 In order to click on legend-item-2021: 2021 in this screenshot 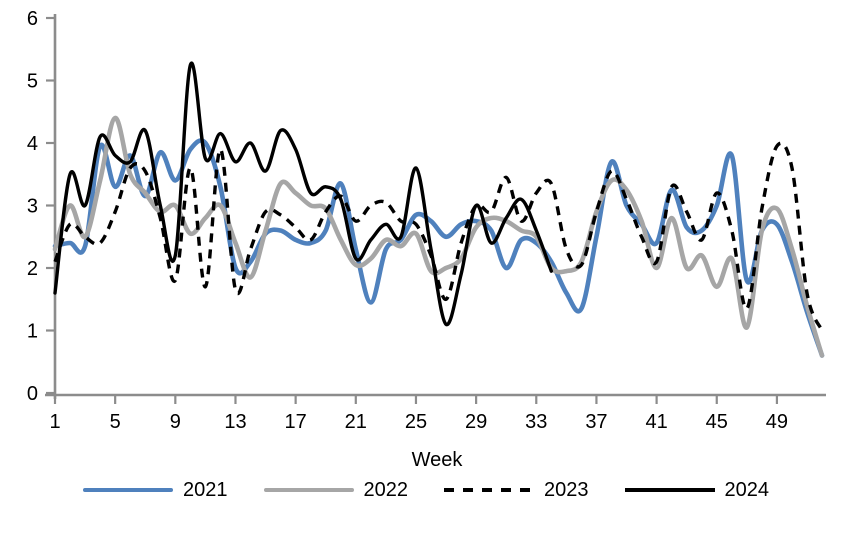, I will do `click(155, 490)`.